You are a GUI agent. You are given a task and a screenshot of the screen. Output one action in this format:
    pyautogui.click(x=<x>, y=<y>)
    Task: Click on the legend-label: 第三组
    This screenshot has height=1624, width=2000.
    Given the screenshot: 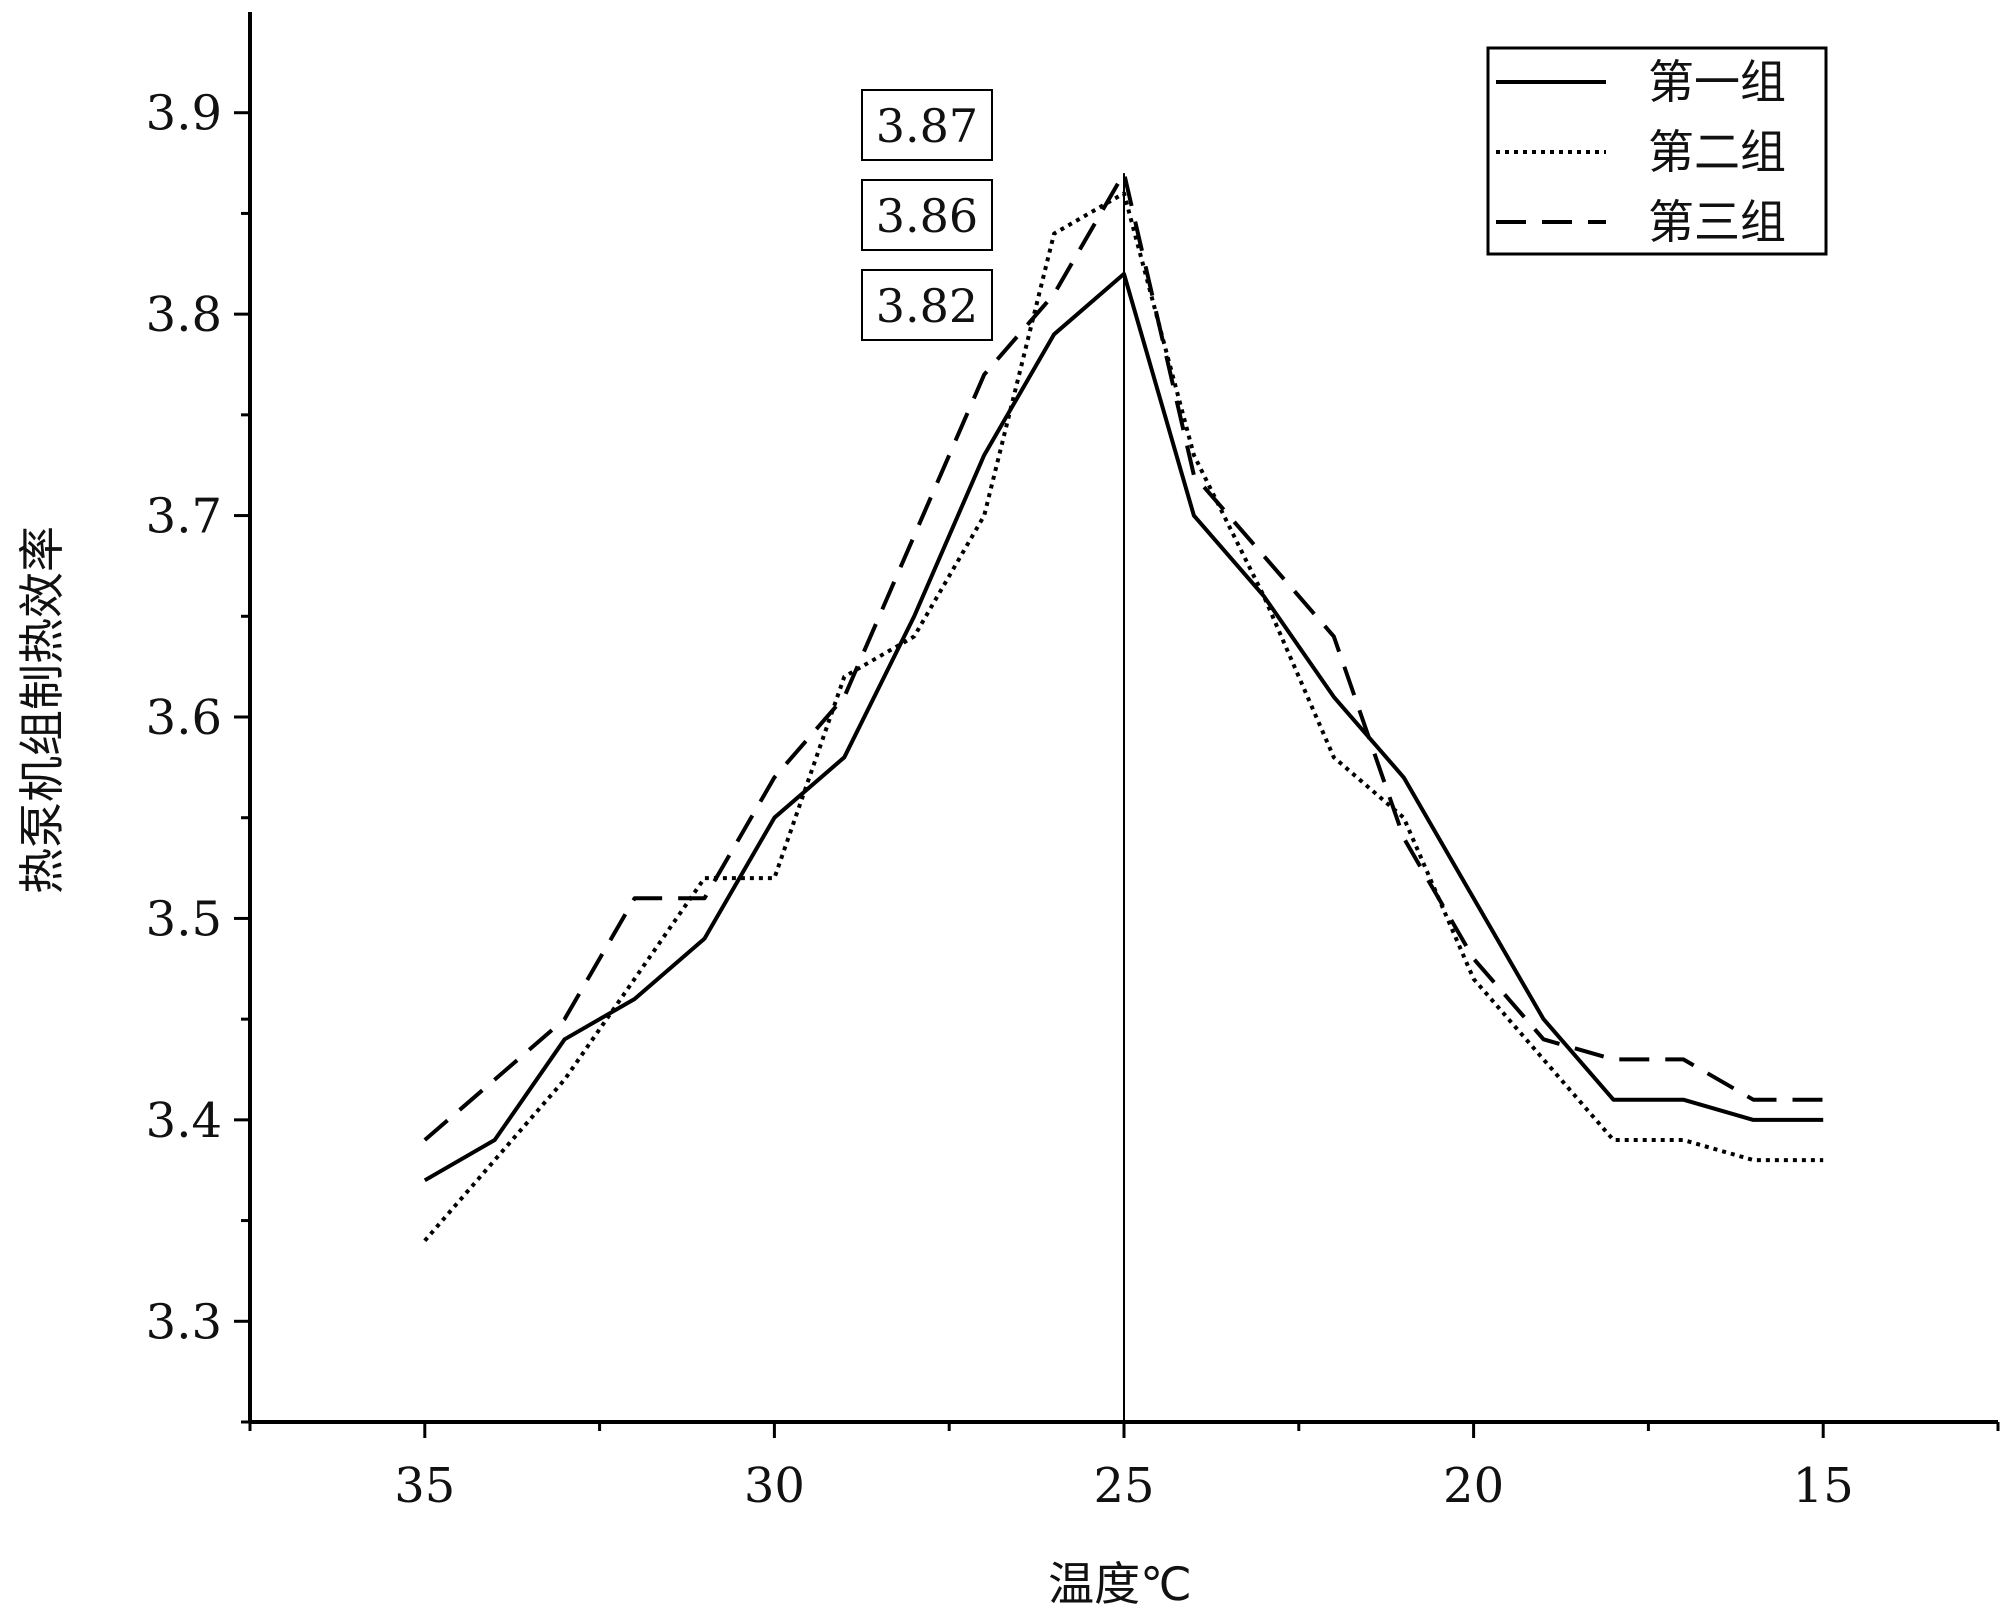 What is the action you would take?
    pyautogui.click(x=1717, y=222)
    